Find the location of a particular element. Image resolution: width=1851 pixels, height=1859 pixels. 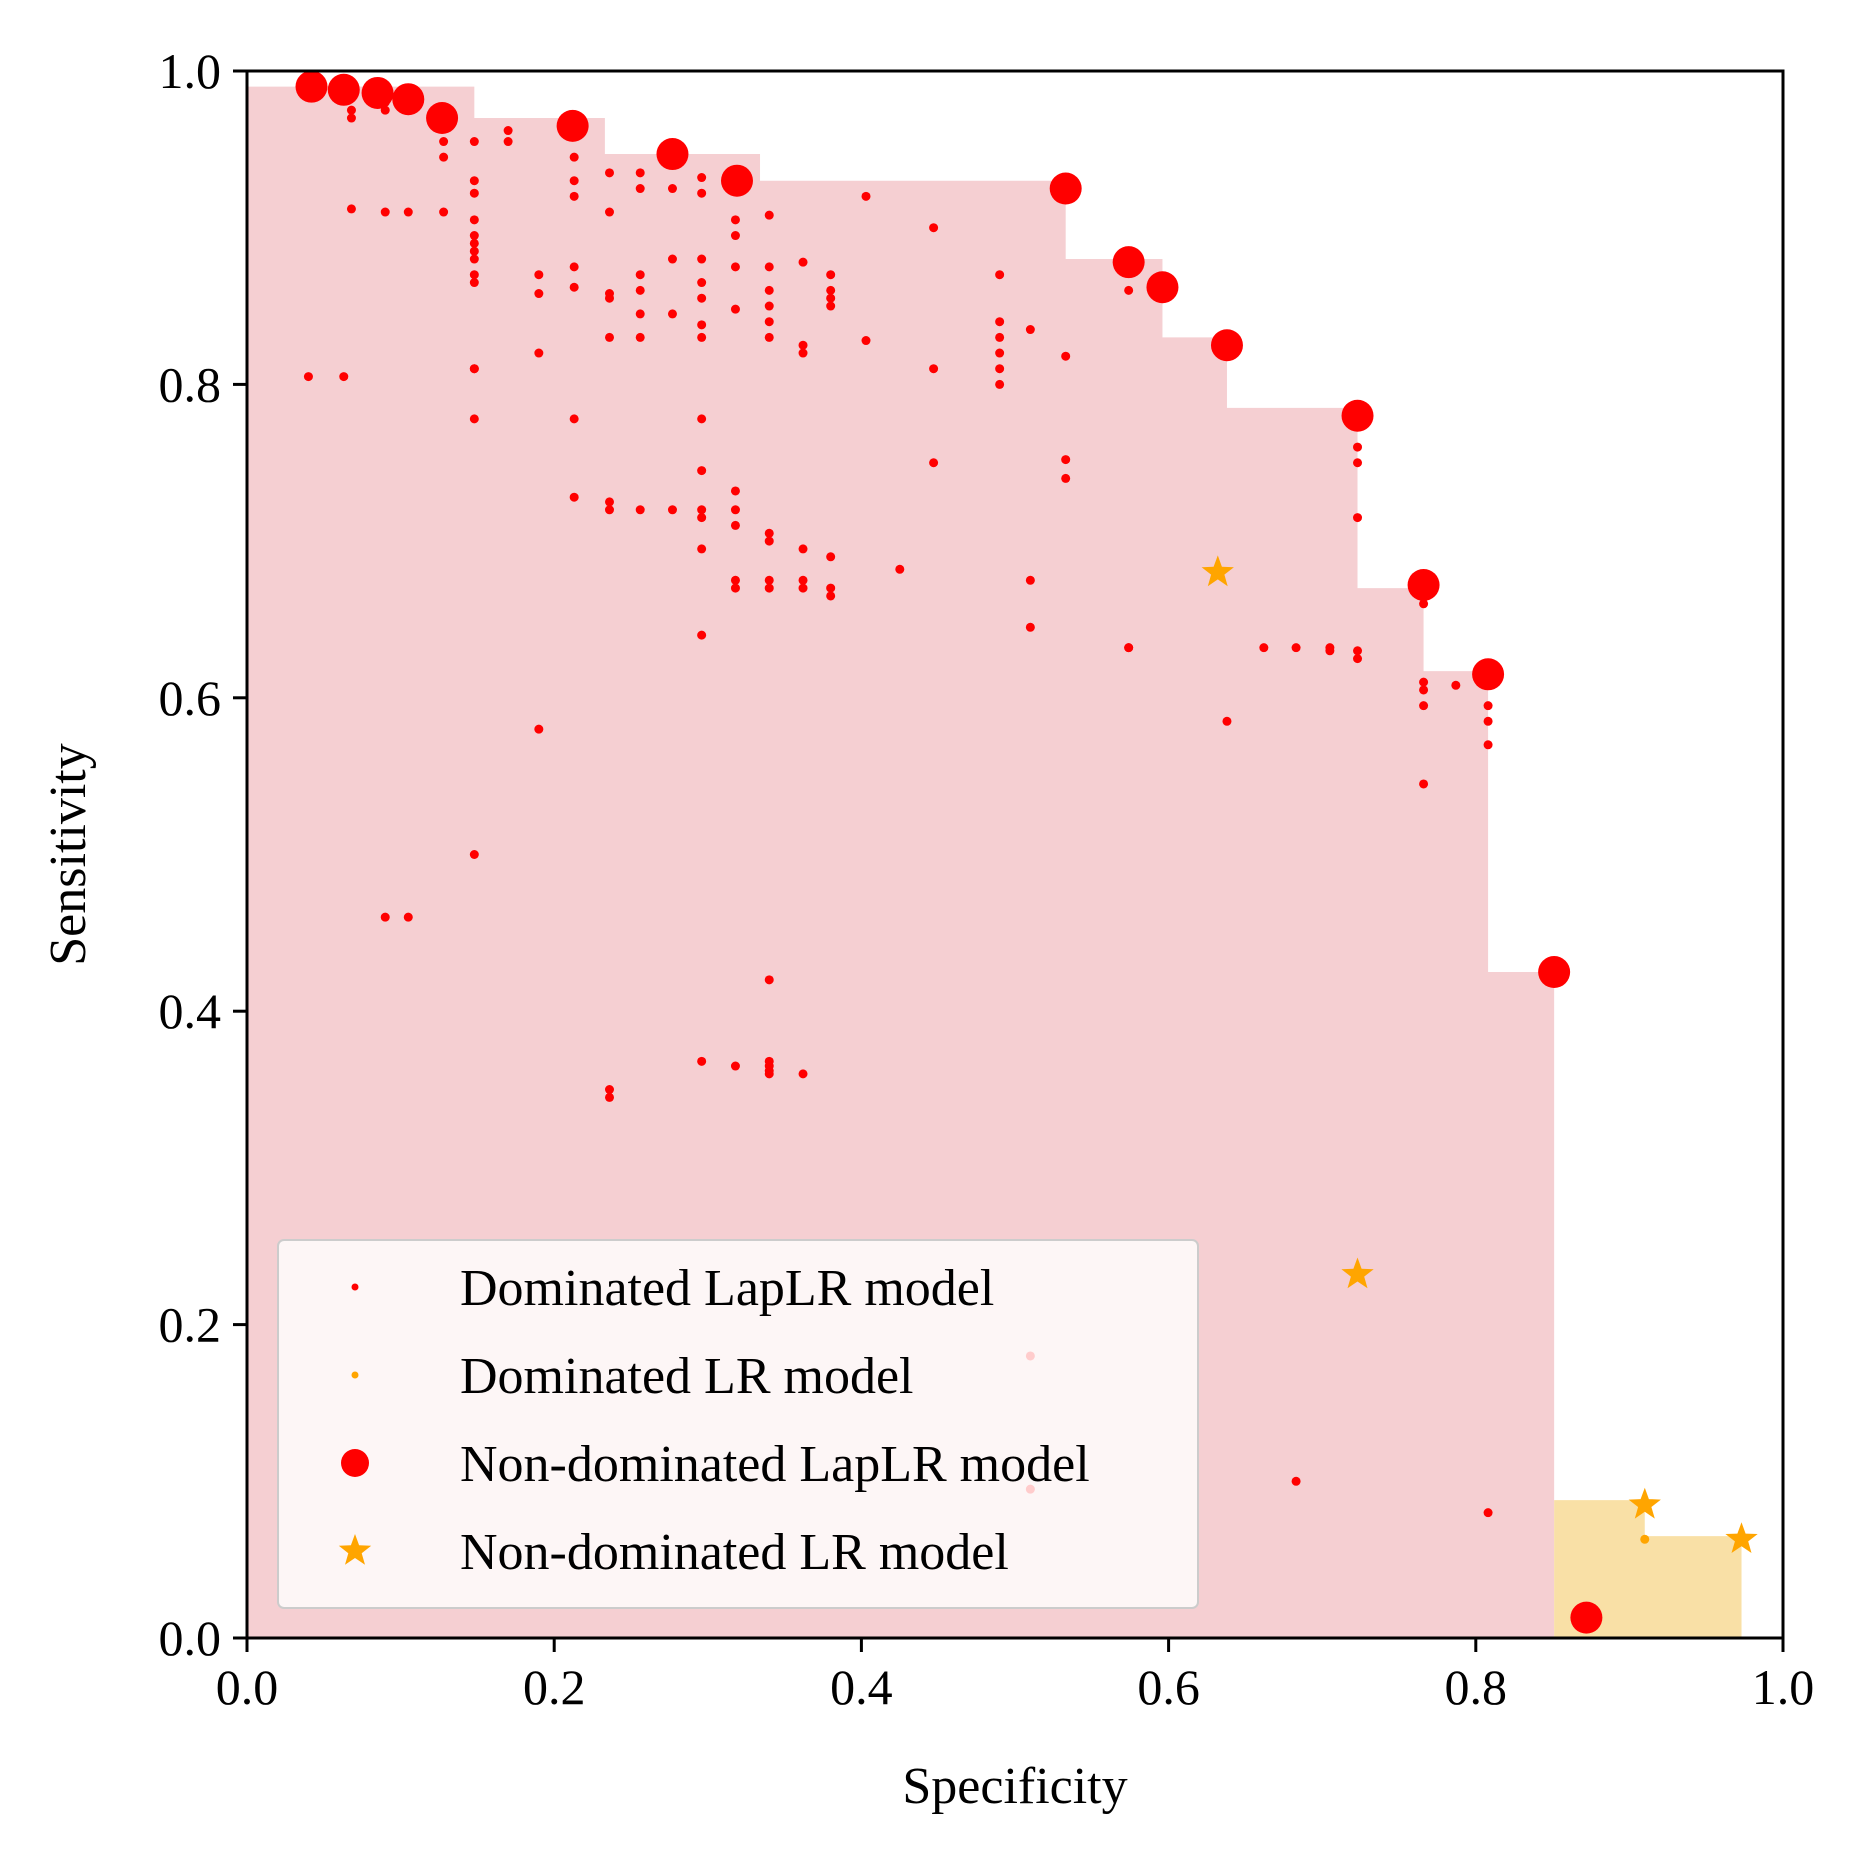

legend-item-dominated-lr: Dominated LR model is located at coordinates (632, 1376).